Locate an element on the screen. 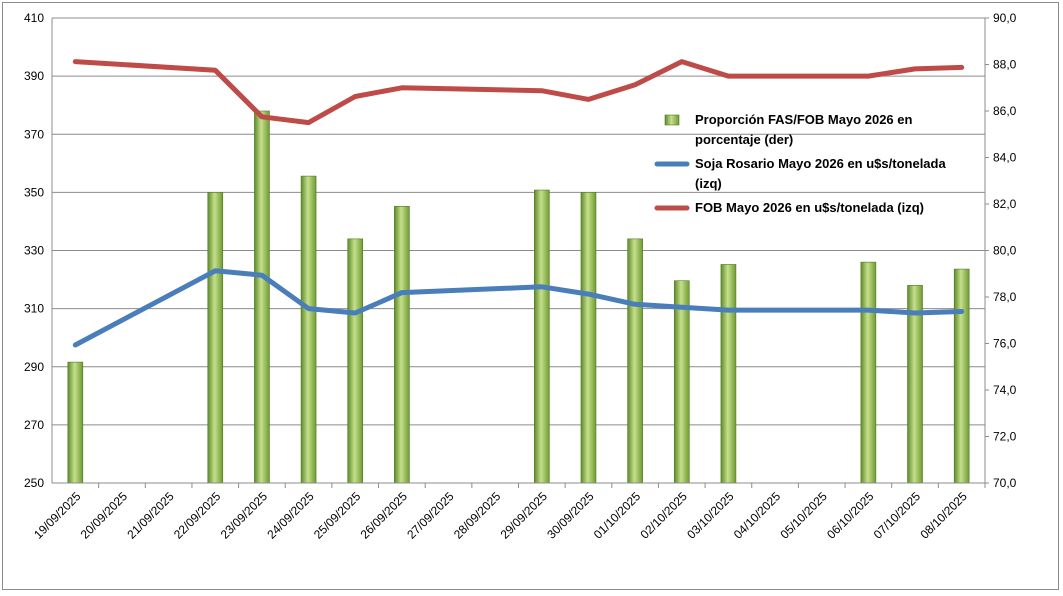 Image resolution: width=1063 pixels, height=596 pixels. x-tick-label: 07/10/2025 is located at coordinates (897, 515).